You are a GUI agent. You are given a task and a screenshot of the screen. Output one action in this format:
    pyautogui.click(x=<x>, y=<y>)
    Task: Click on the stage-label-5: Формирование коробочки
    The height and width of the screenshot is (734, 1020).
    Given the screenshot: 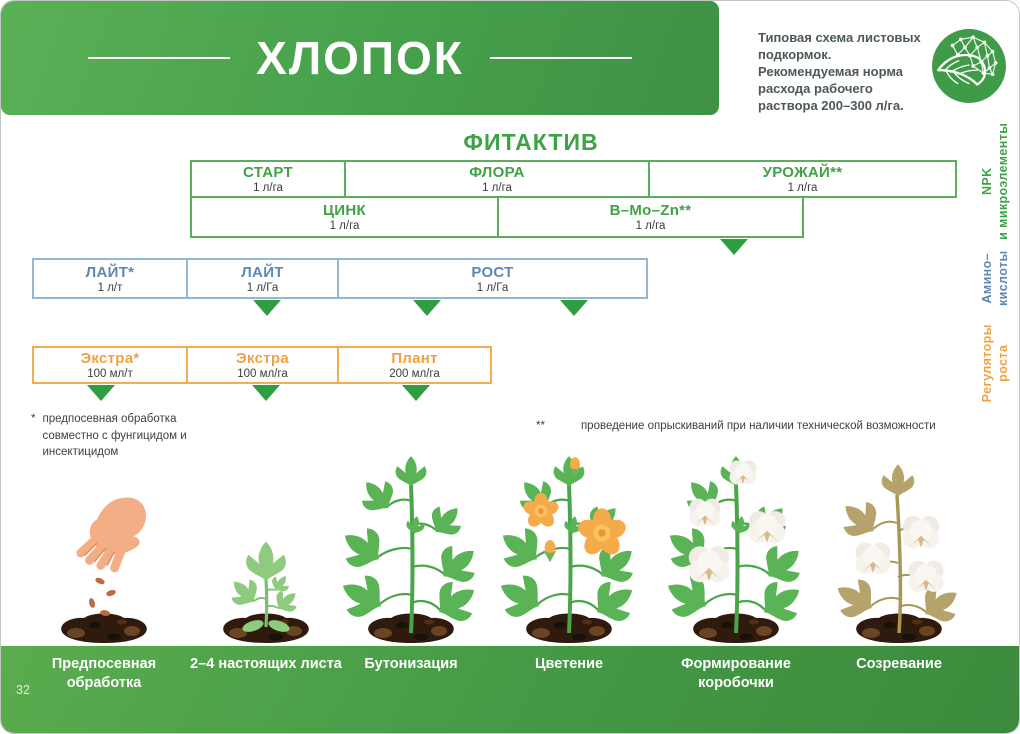 What is the action you would take?
    pyautogui.click(x=736, y=673)
    